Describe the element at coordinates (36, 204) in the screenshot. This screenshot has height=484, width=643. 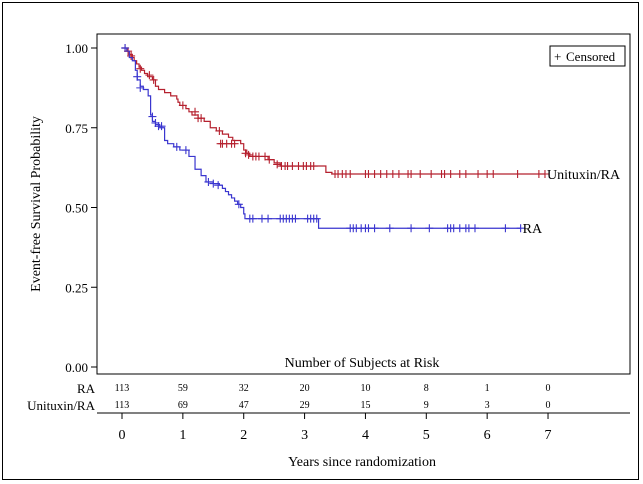
I see `y-axis-label: Event-free Survival Probability` at that location.